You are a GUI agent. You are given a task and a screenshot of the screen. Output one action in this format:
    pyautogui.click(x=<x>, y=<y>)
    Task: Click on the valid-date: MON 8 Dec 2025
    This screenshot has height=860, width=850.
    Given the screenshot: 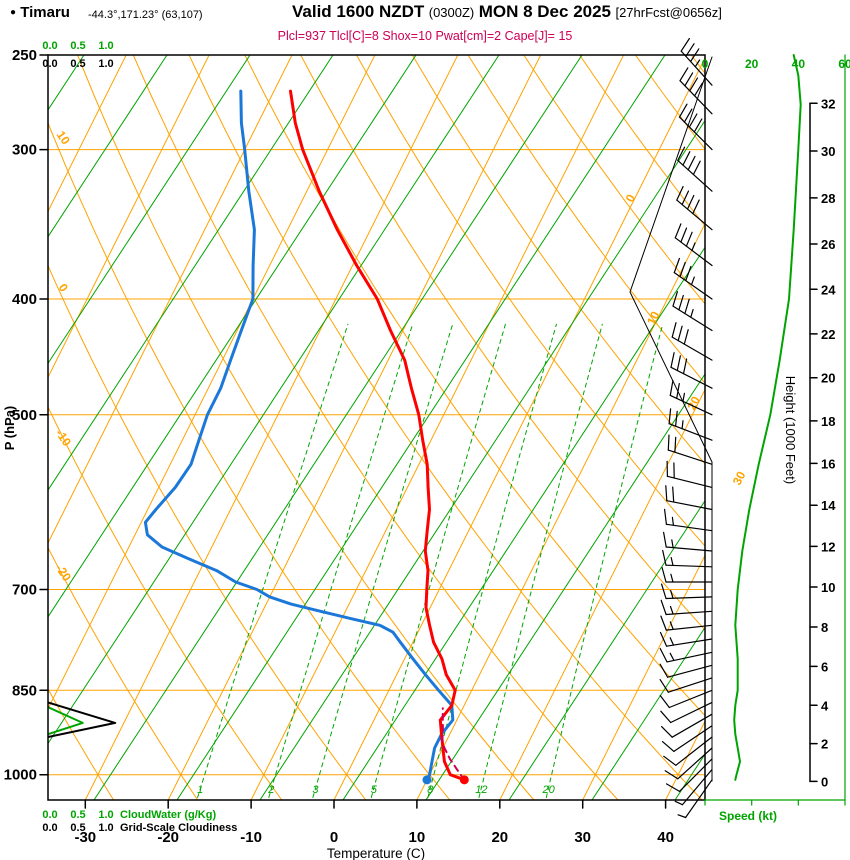 What is the action you would take?
    pyautogui.click(x=545, y=11)
    